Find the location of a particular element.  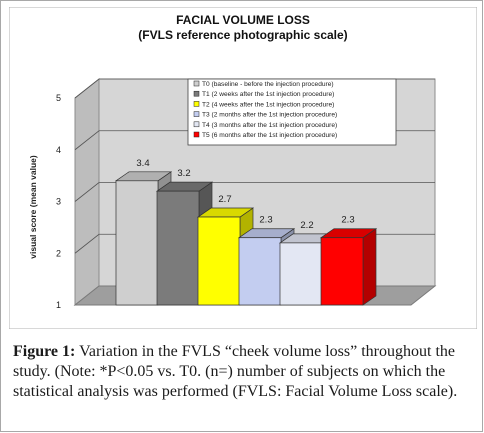

y-tick-label: 5 is located at coordinates (58, 98).